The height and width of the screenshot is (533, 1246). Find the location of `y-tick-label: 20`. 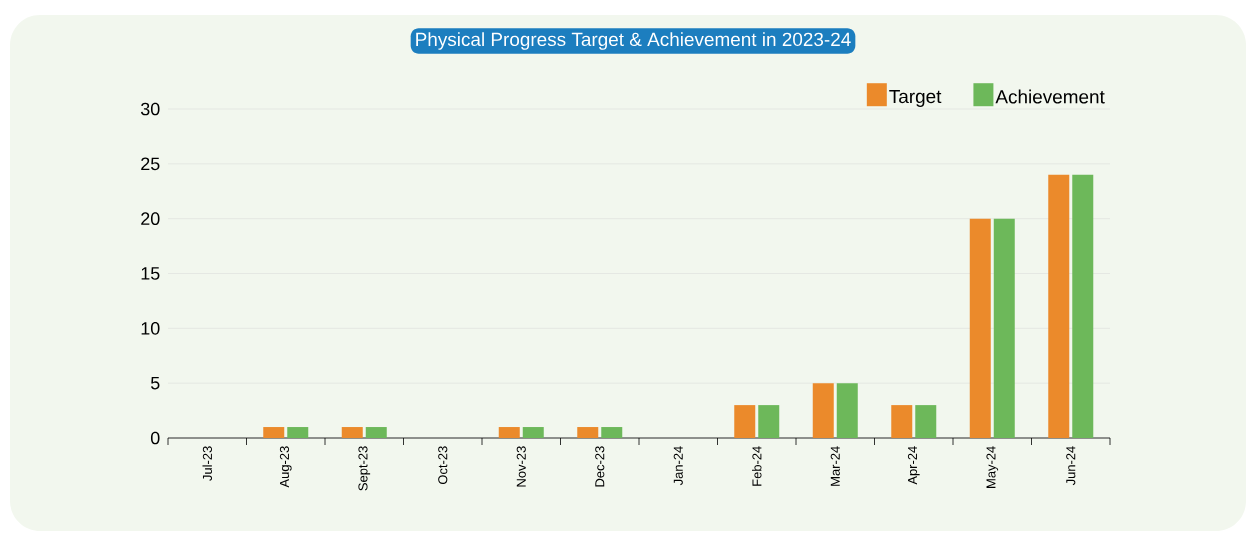

y-tick-label: 20 is located at coordinates (150, 219).